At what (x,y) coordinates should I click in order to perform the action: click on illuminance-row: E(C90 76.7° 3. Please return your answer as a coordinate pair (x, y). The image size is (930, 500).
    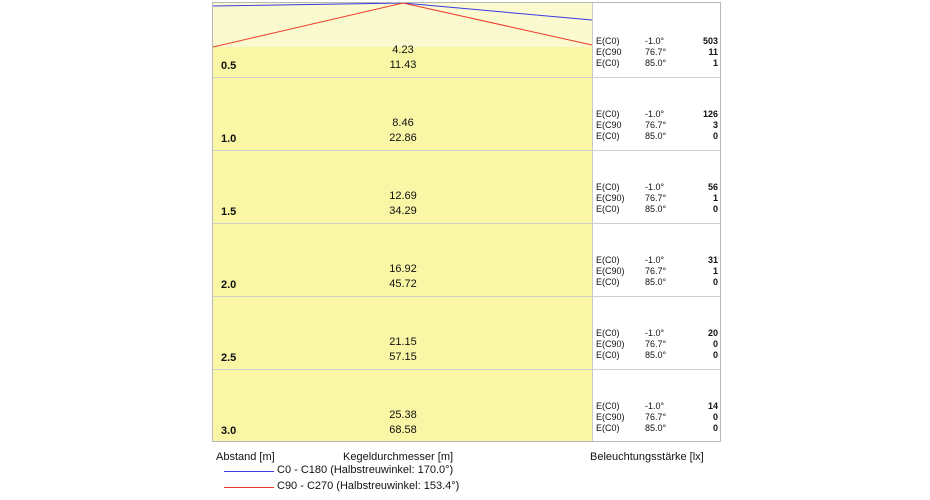
    Looking at the image, I should click on (657, 125).